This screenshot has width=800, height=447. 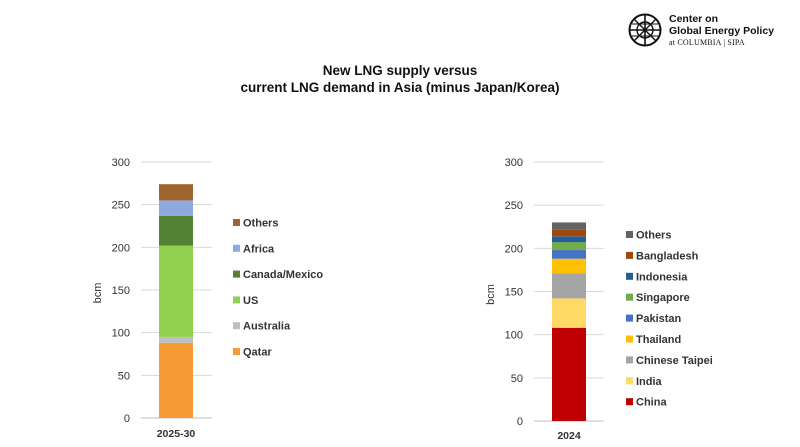 What do you see at coordinates (121, 248) in the screenshot?
I see `left-y-tick-label: 200` at bounding box center [121, 248].